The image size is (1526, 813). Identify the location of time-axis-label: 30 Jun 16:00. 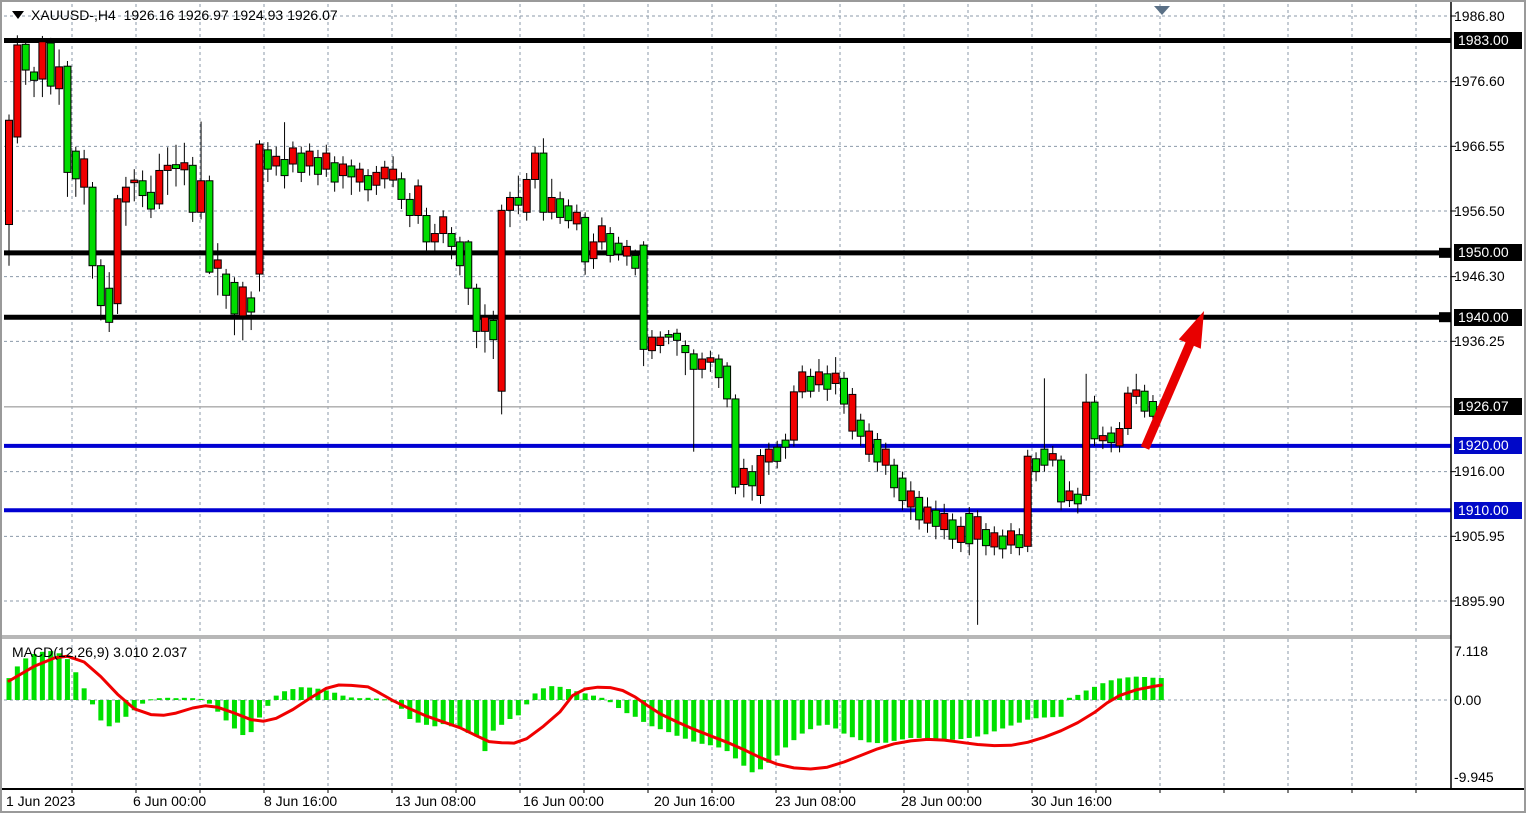
(1071, 801).